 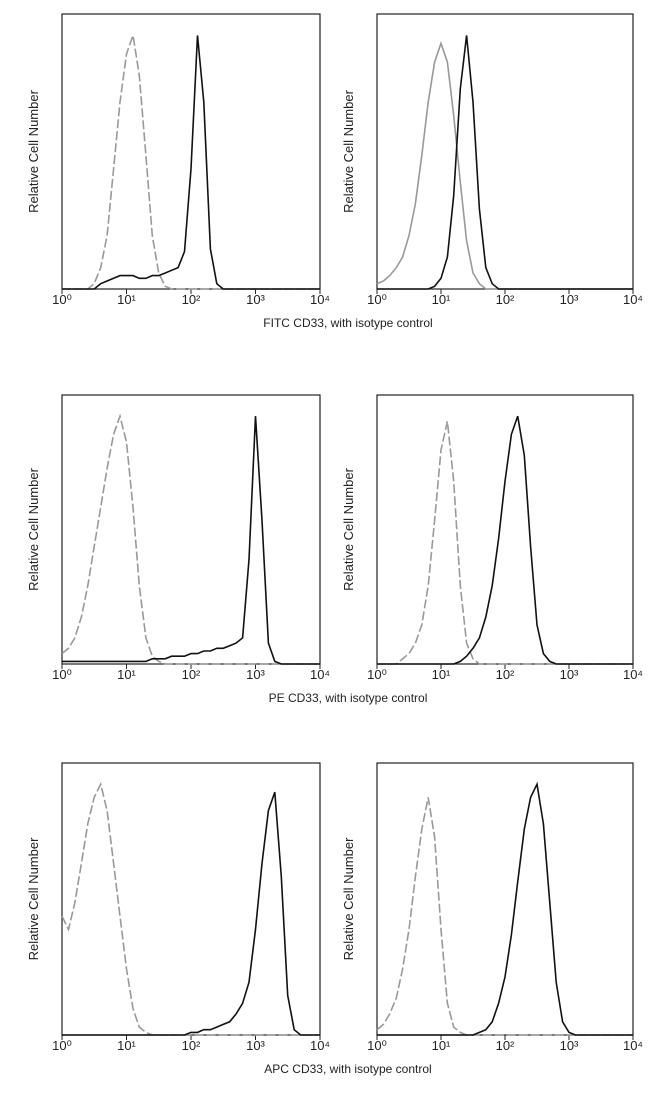 What do you see at coordinates (348, 698) in the screenshot?
I see `row-caption: PE CD33, with isotype control` at bounding box center [348, 698].